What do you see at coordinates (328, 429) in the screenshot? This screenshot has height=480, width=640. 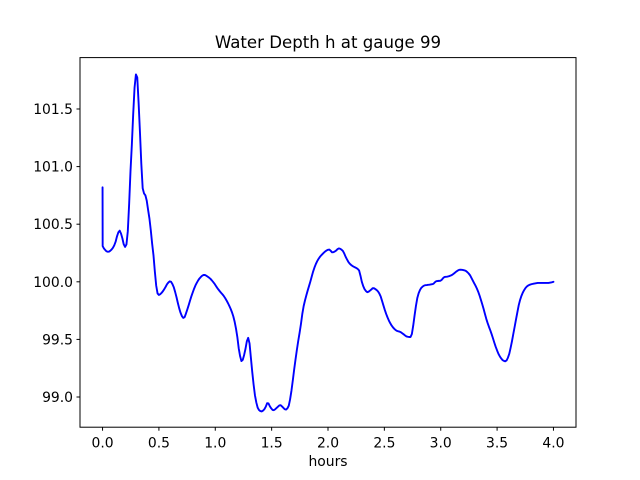 I see `x-axis-ticks` at bounding box center [328, 429].